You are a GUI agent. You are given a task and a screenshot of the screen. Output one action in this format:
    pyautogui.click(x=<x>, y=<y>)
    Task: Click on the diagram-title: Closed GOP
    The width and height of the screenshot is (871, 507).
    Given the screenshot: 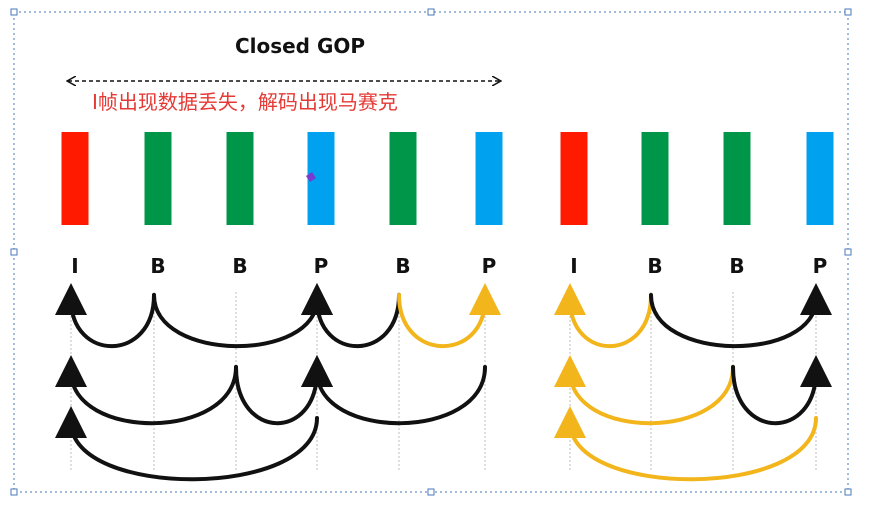 What is the action you would take?
    pyautogui.click(x=300, y=46)
    